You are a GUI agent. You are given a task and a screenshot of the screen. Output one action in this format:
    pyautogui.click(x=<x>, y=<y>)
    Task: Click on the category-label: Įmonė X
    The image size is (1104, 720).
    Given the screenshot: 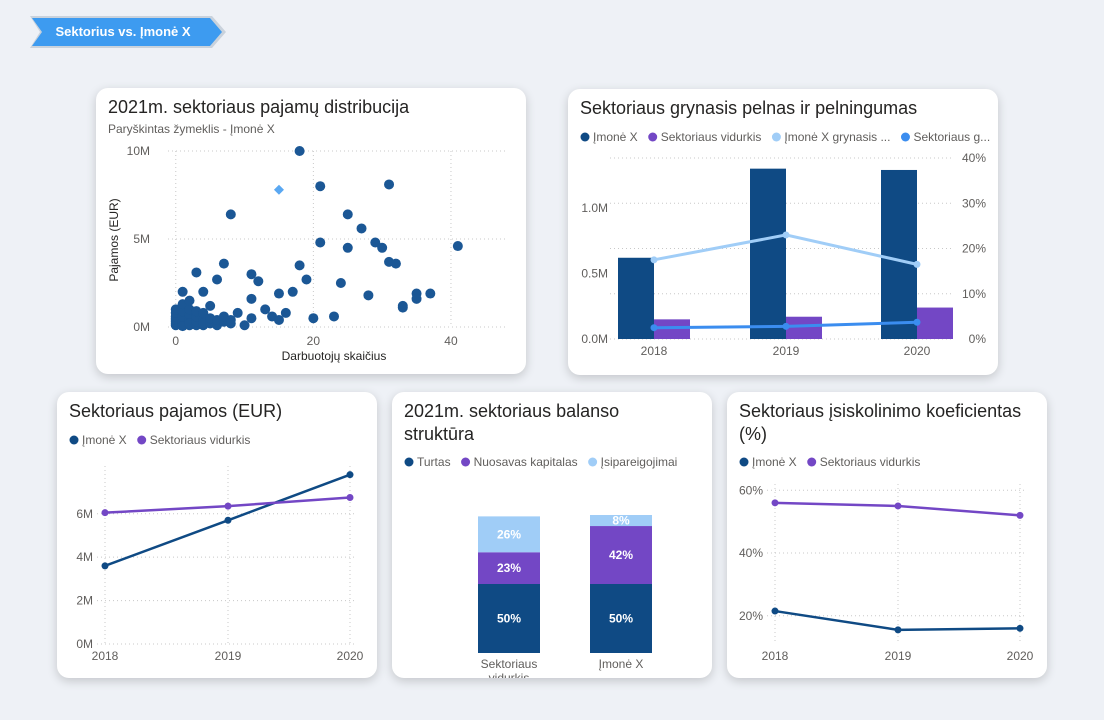 What is the action you would take?
    pyautogui.click(x=621, y=664)
    